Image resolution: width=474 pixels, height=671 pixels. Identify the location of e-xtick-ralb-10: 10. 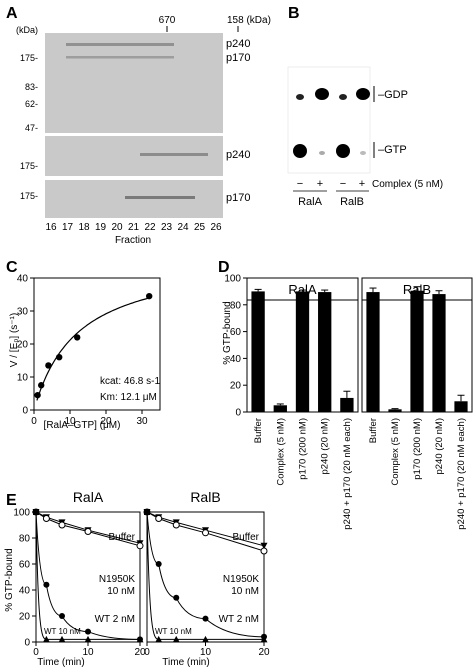
(206, 652).